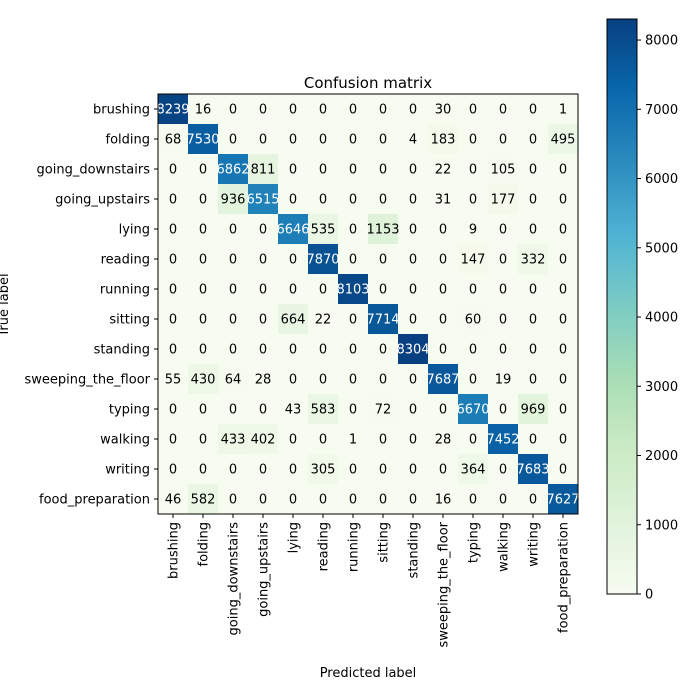 This screenshot has height=700, width=700. I want to click on colorbar-tick-label: 5000, so click(661, 248).